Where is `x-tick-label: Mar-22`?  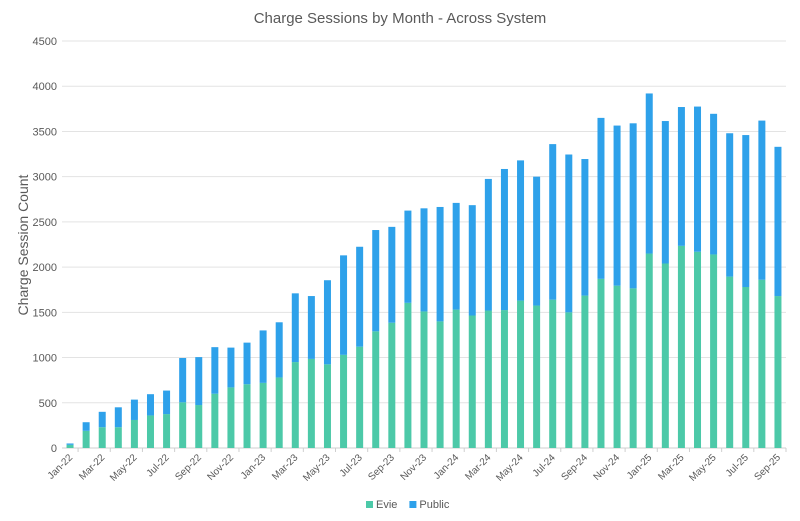 x-tick-label: Mar-22 is located at coordinates (92, 467).